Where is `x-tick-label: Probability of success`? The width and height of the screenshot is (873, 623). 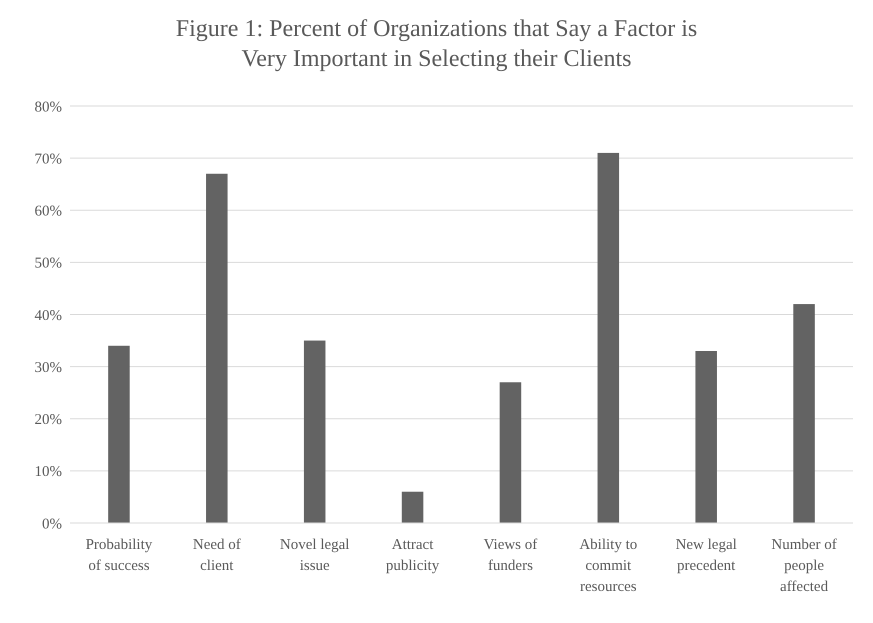
x-tick-label: Probability of success is located at coordinates (119, 555).